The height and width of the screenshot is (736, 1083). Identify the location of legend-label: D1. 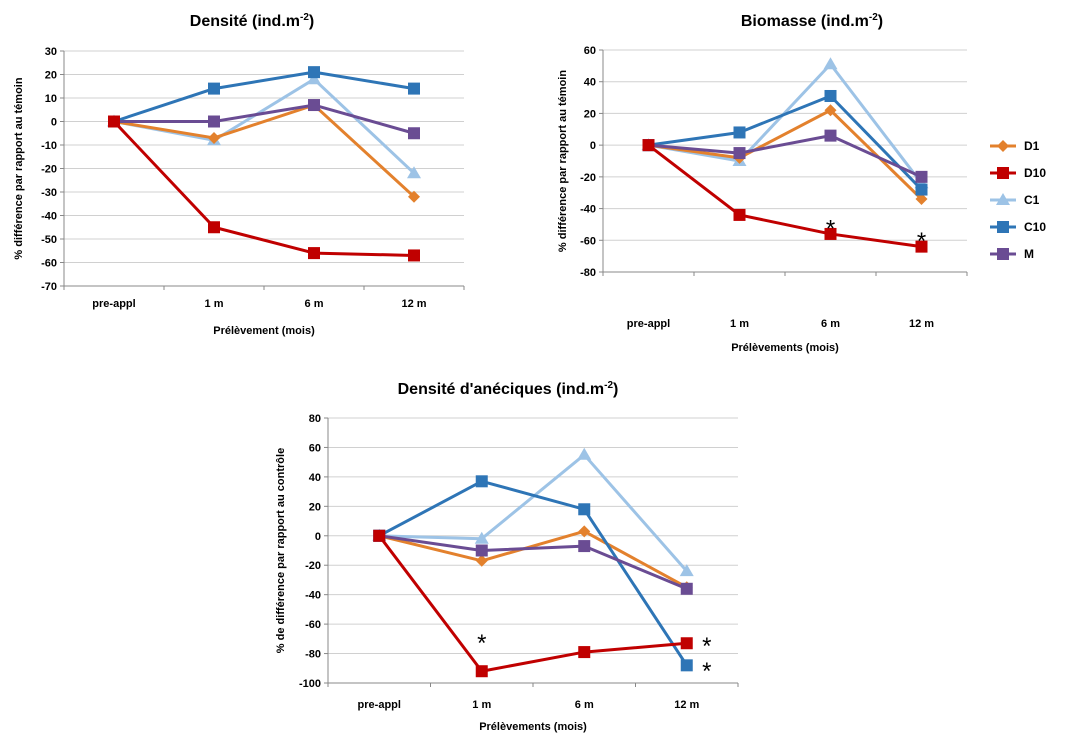
(1032, 146).